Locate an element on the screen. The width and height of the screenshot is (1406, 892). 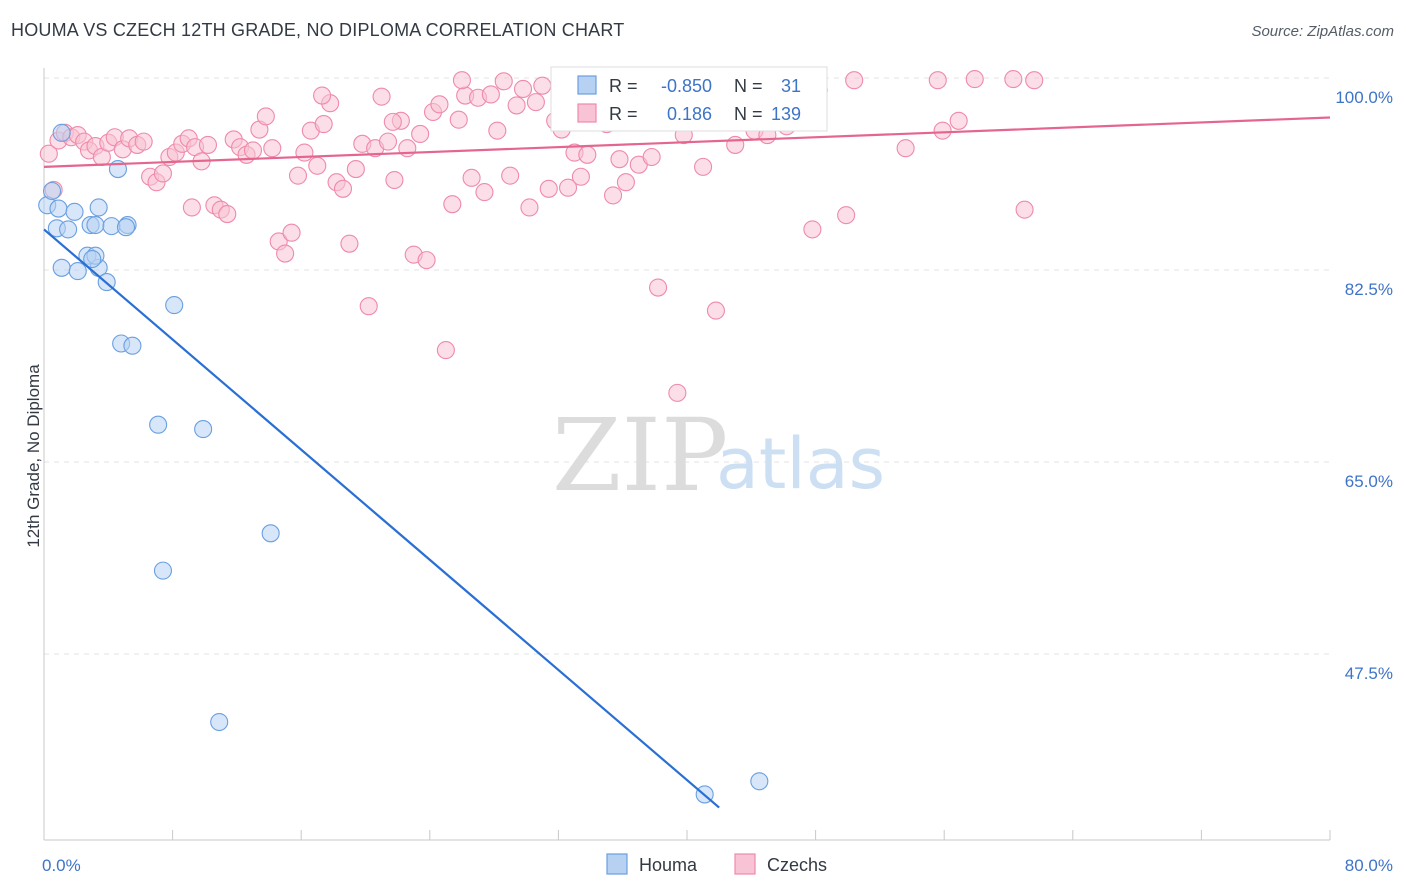
czechs-trend-line is located at coordinates (687, 142).